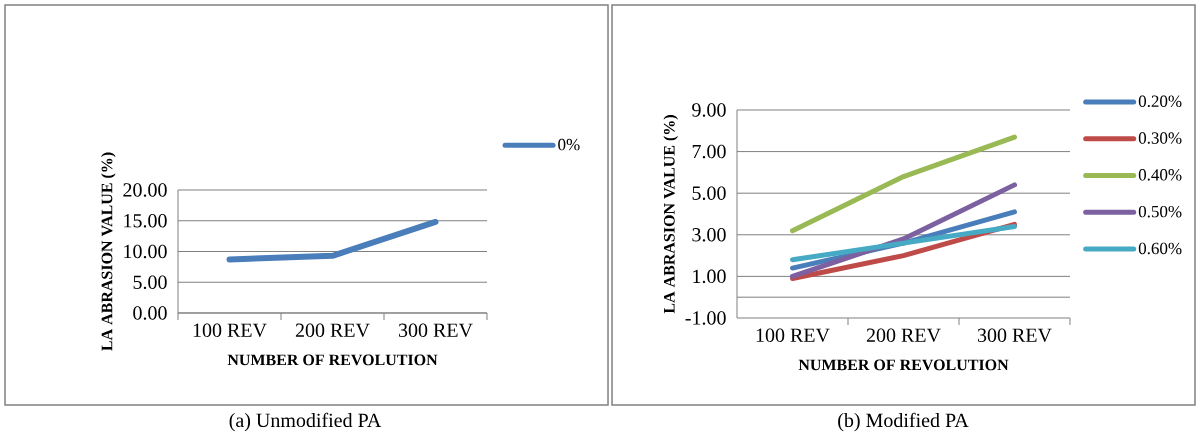  Describe the element at coordinates (145, 220) in the screenshot. I see `y-tick-label: 15.00` at that location.